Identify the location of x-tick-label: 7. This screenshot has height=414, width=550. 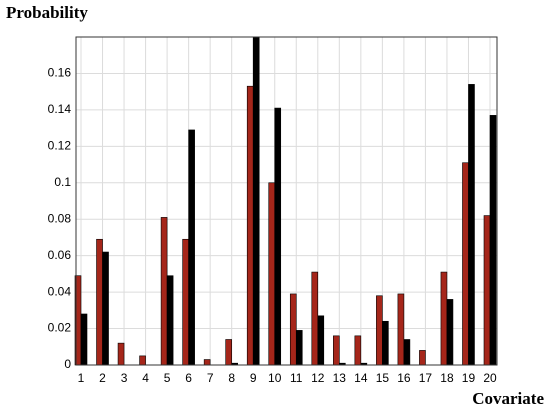
(210, 378).